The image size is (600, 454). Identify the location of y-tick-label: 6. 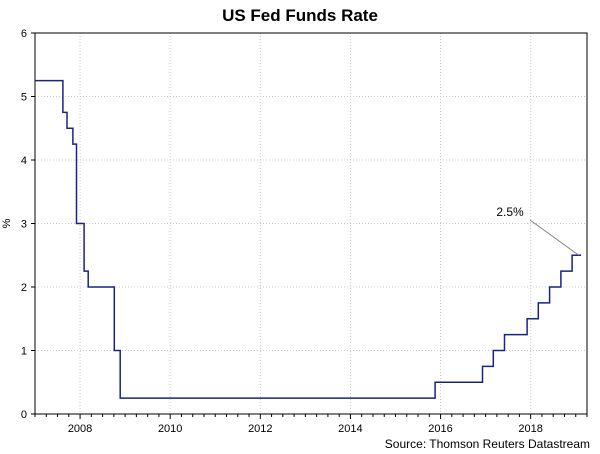
(24, 34).